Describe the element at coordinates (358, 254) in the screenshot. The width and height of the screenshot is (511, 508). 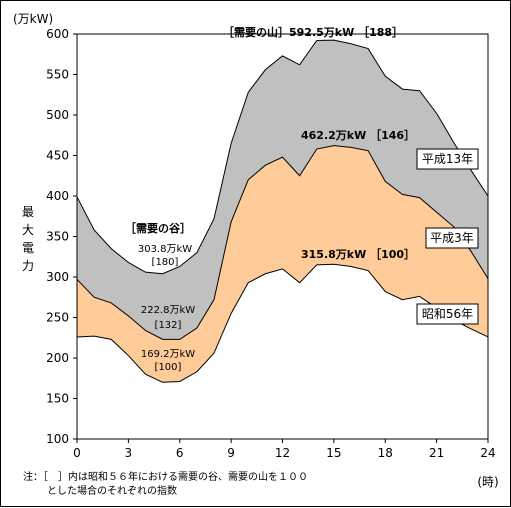
I see `s56-peak-label: 315.8万kW ［100］` at that location.